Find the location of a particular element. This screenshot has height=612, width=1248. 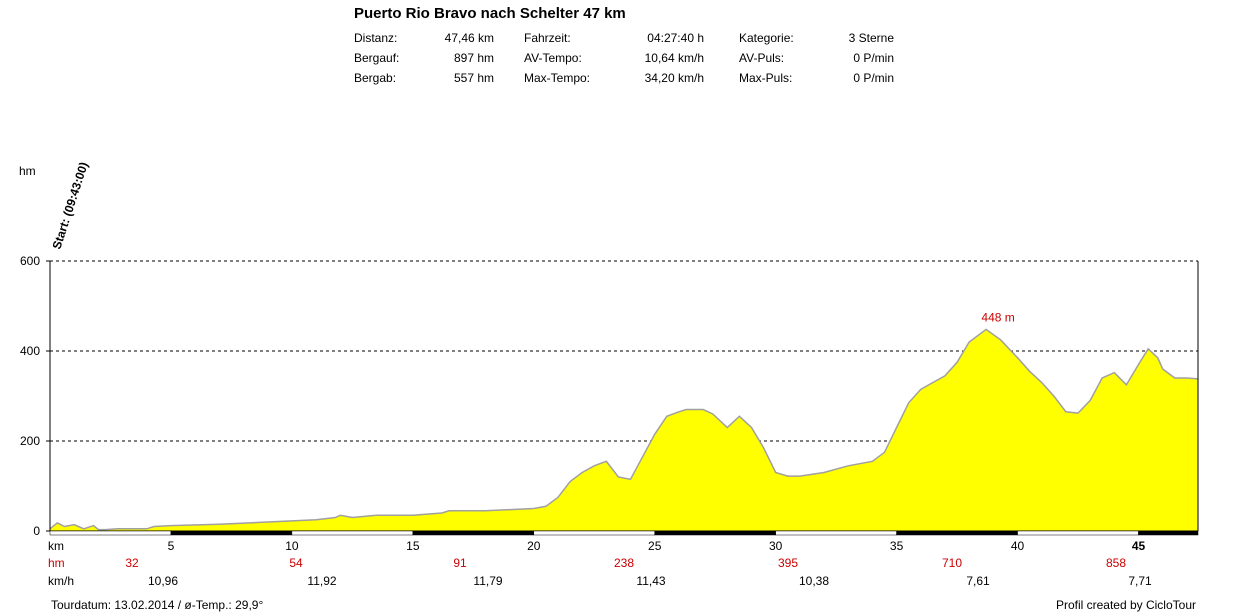

stat-label-bergab: Bergab: is located at coordinates (375, 78).